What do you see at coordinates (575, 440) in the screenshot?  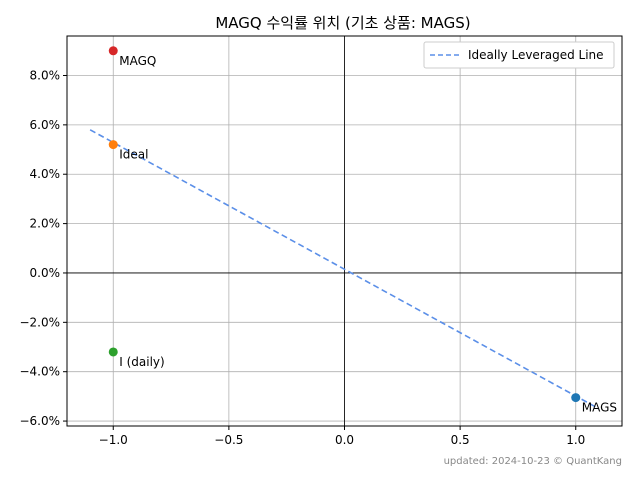 I see `x-tick-label: 1.0` at bounding box center [575, 440].